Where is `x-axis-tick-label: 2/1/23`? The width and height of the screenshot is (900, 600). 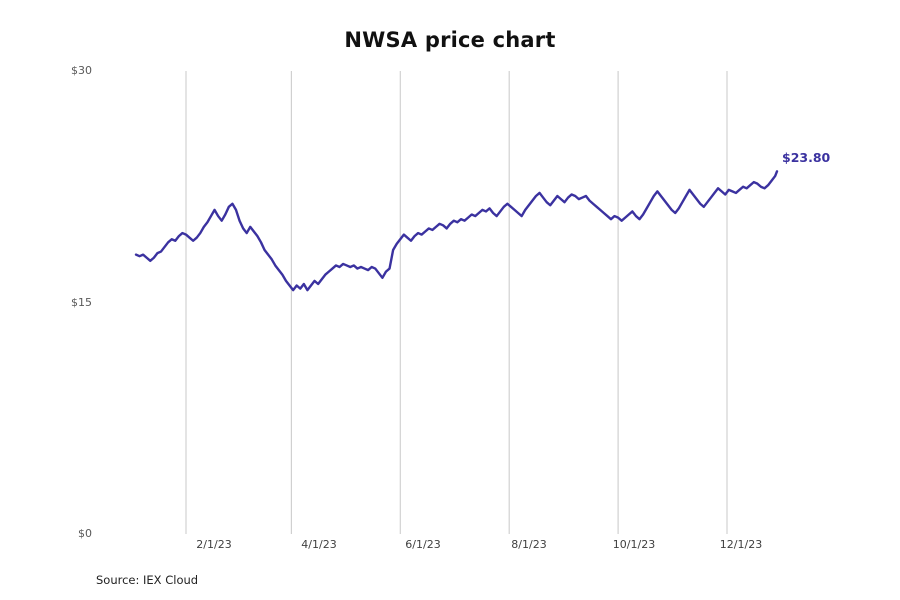
x-axis-tick-label: 2/1/23 is located at coordinates (214, 544).